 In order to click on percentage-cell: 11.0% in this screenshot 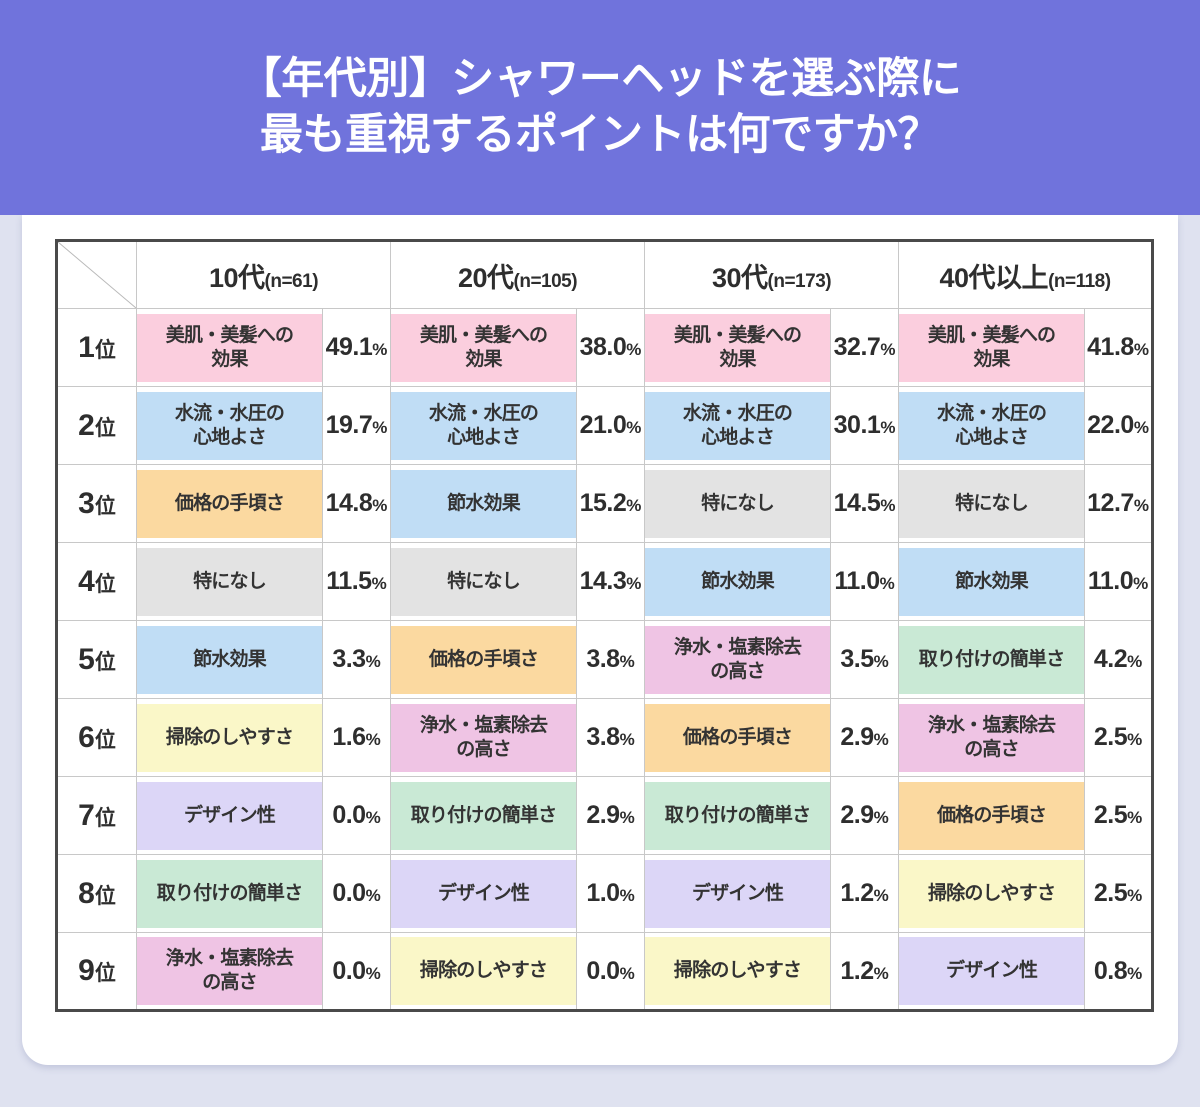, I will do `click(1119, 581)`.